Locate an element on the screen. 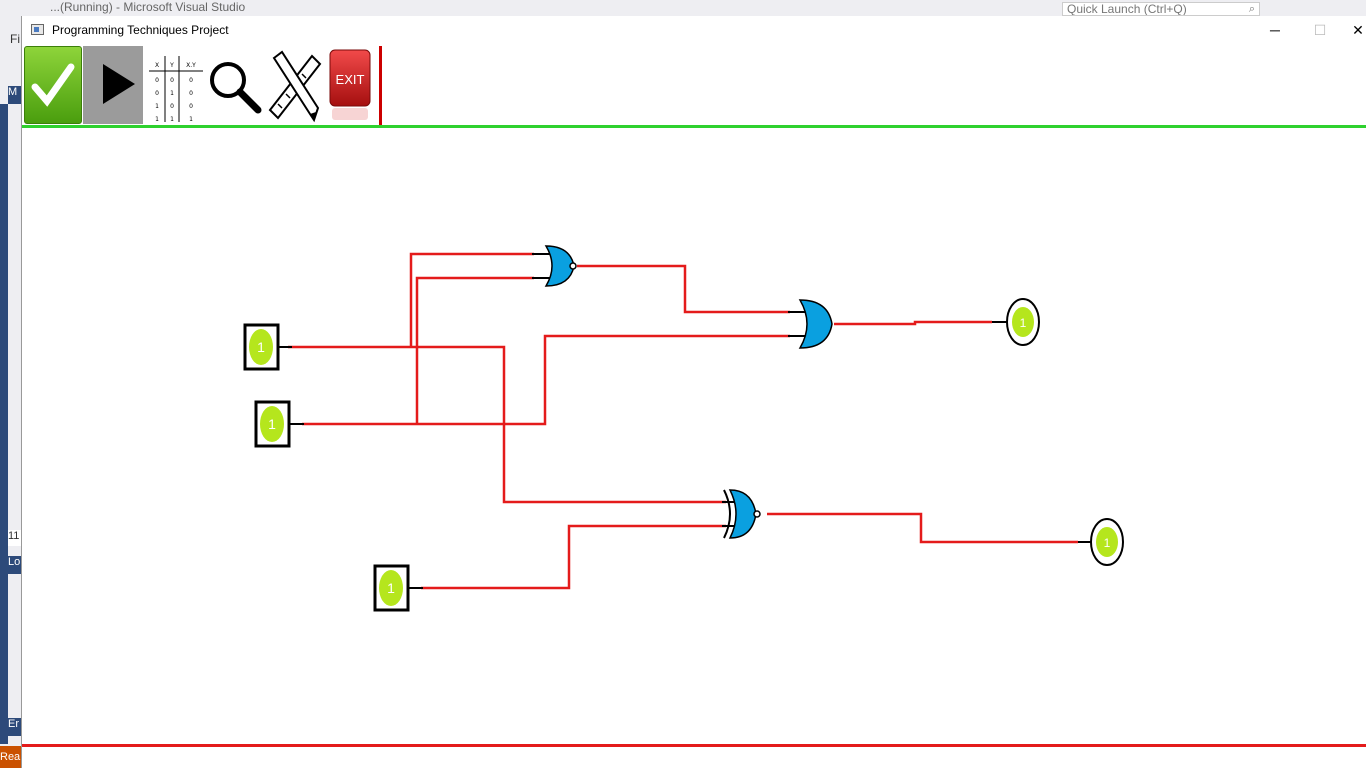  ide-file-menu: Fi is located at coordinates (17, 39).